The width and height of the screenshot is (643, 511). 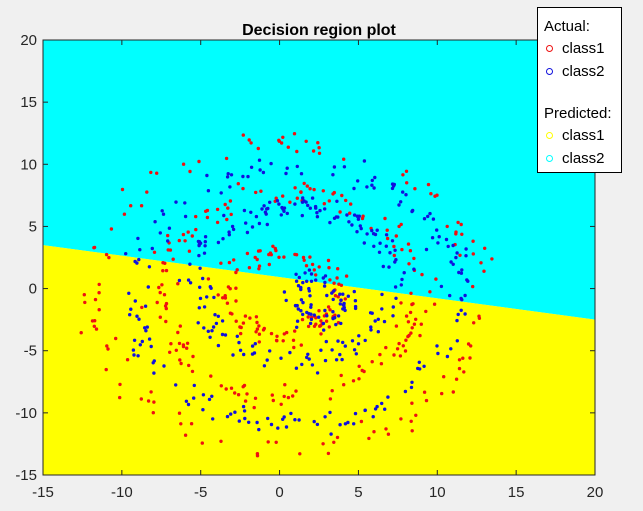 What do you see at coordinates (358, 492) in the screenshot?
I see `x-tick-label: 5` at bounding box center [358, 492].